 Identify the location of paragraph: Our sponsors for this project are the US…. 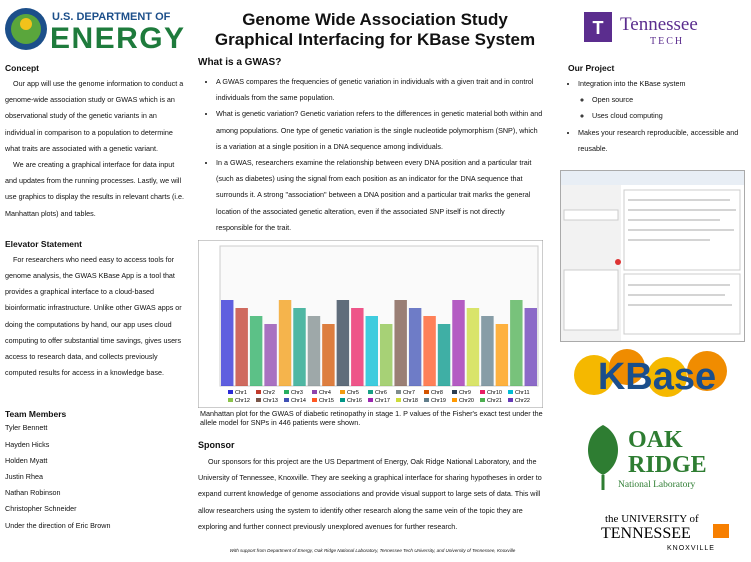
(370, 494).